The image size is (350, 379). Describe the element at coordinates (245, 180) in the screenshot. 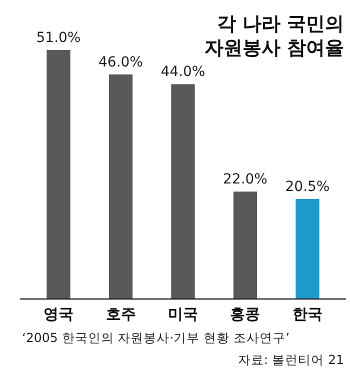

I see `data-label: 22.0%` at that location.